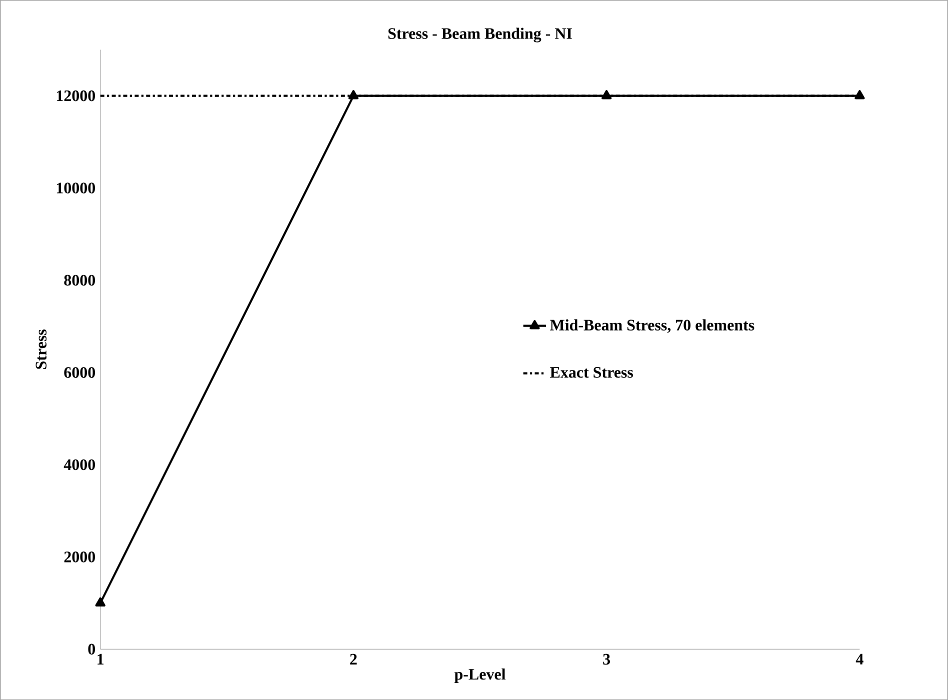 The image size is (948, 700). I want to click on legend-label: Mid-Beam Stress, 70 elements, so click(652, 326).